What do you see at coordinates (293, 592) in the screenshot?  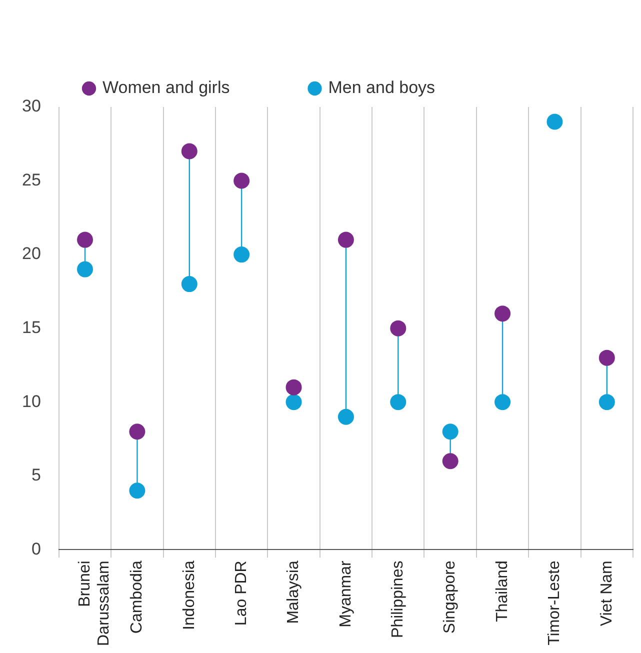 I see `x-tick-label: Malaysia` at bounding box center [293, 592].